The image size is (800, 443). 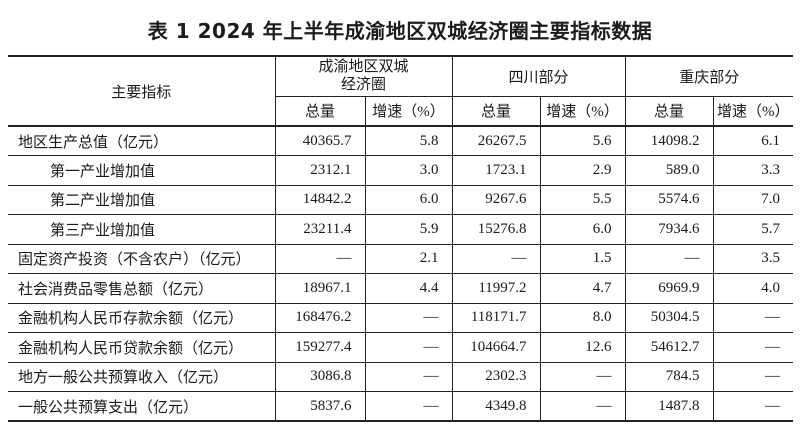 What do you see at coordinates (320, 199) in the screenshot?
I see `value-cell: 14842.2` at bounding box center [320, 199].